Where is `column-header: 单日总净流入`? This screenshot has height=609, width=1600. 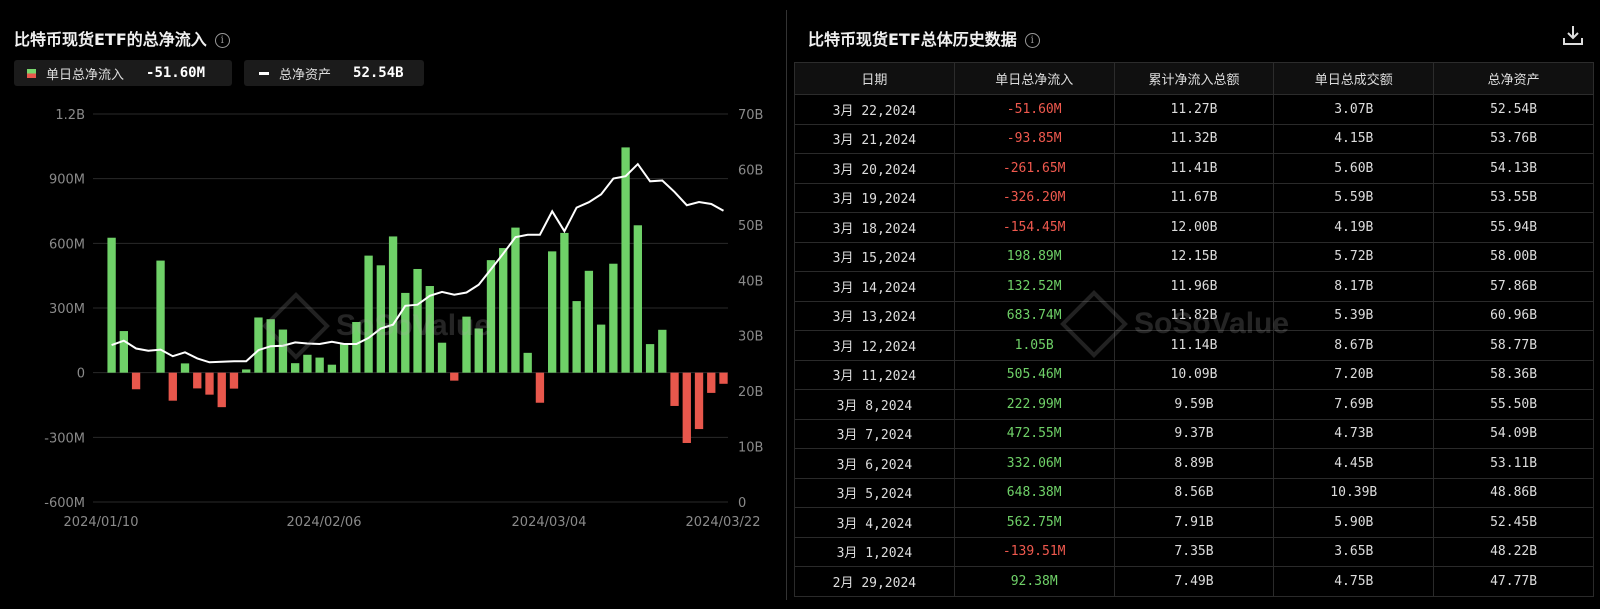 column-header: 单日总净流入 is located at coordinates (1034, 78).